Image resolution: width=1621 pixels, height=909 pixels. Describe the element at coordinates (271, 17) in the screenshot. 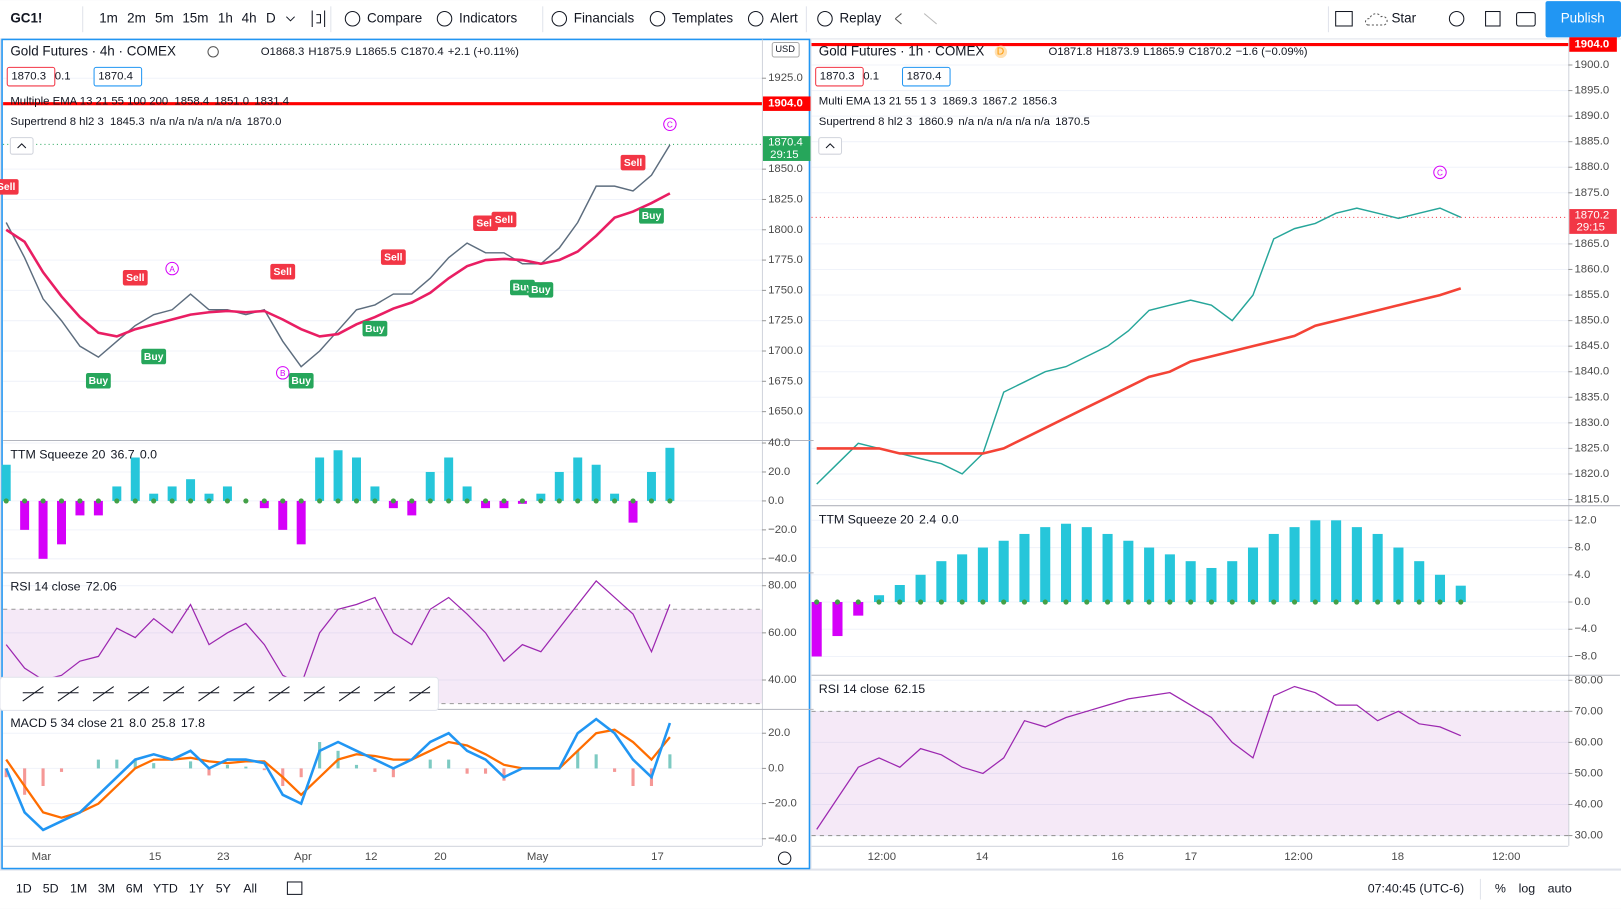

I see `interval-button: D` at that location.